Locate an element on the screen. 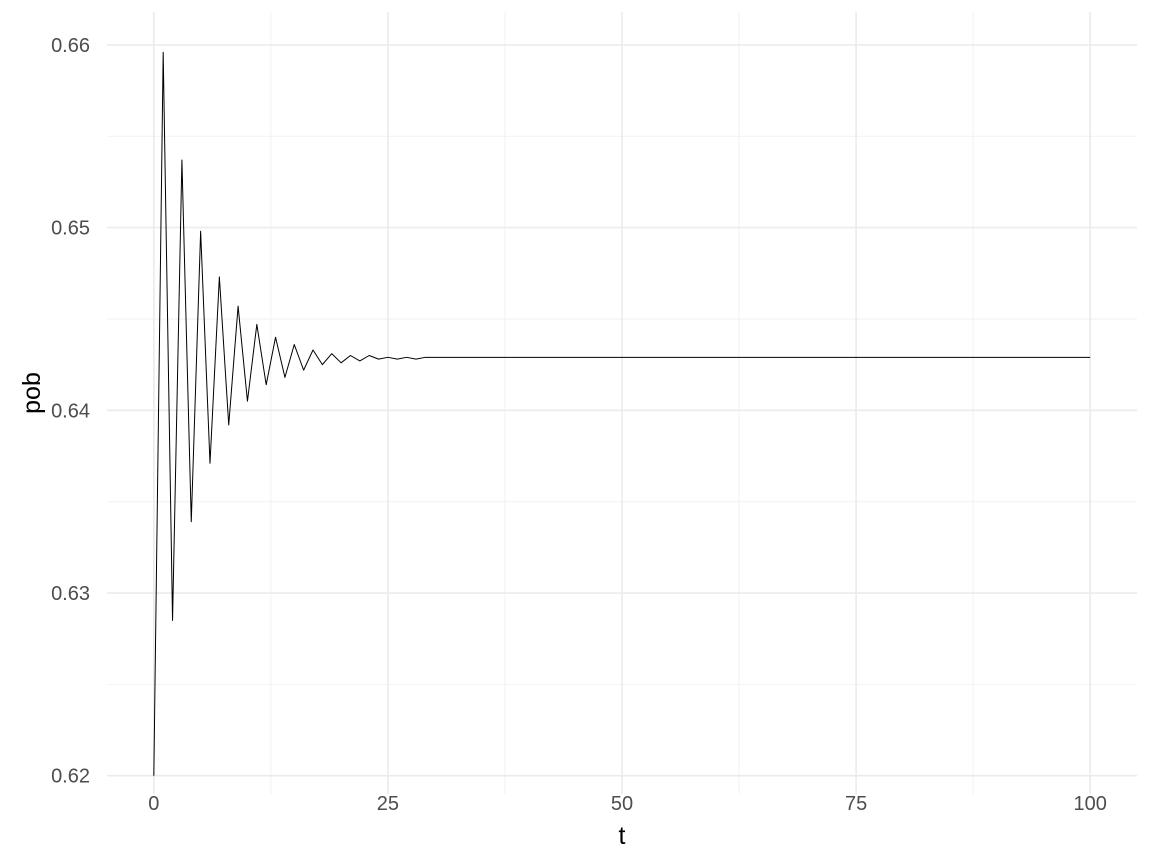 This screenshot has height=864, width=1152. x-axis-tick-labels: 0 25 50 75 100 is located at coordinates (627, 804).